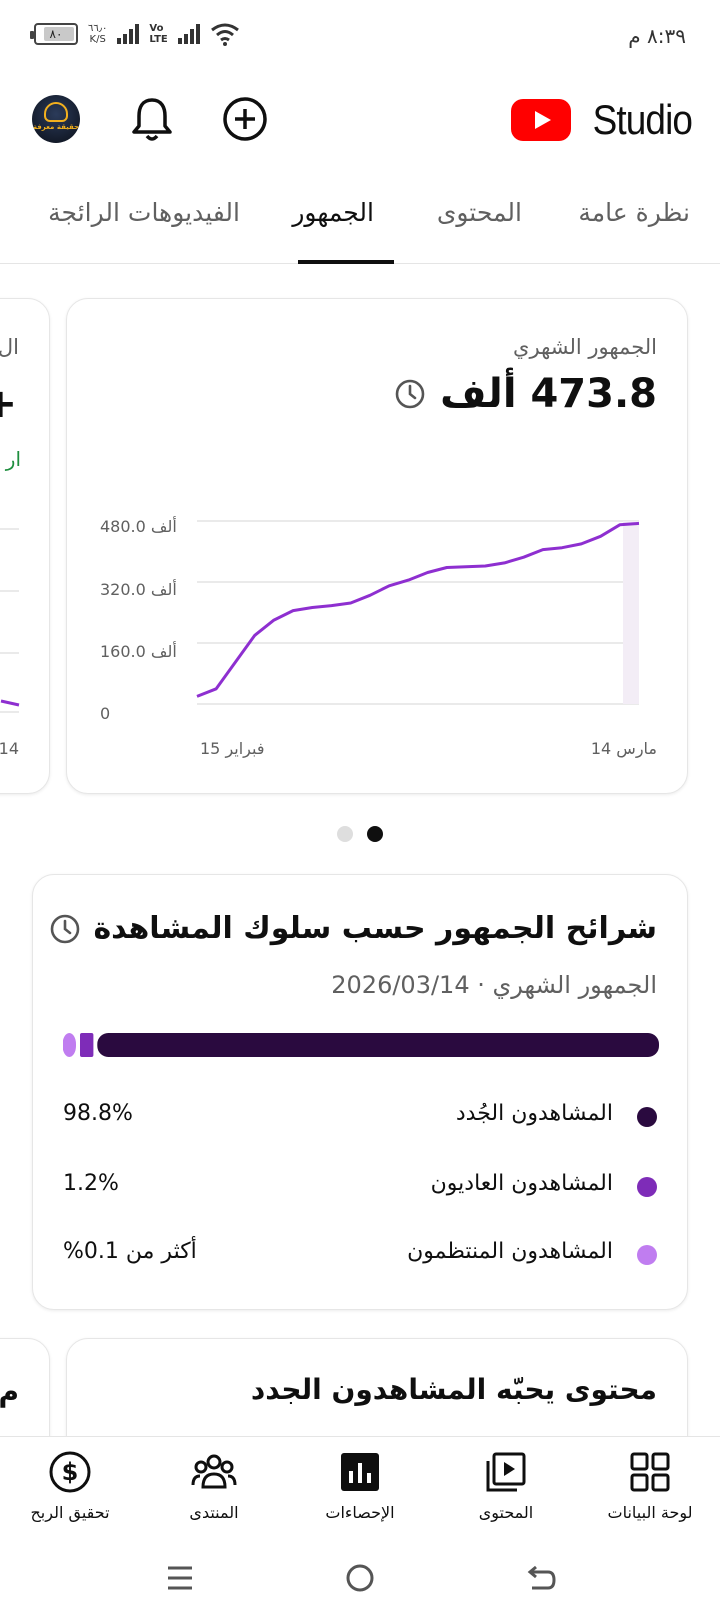 The image size is (720, 1612). What do you see at coordinates (506, 1512) in the screenshot?
I see `nav-content-label: المحتوى` at bounding box center [506, 1512].